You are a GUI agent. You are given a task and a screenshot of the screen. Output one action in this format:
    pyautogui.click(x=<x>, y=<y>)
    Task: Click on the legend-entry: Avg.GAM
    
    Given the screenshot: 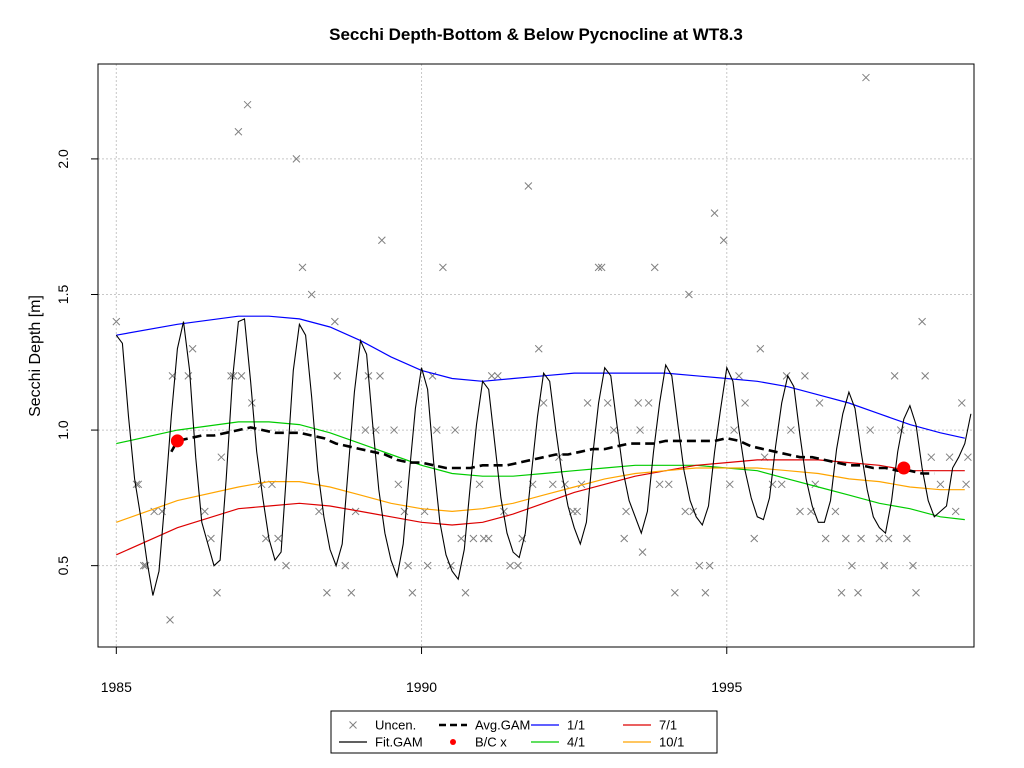 What is the action you would take?
    pyautogui.click(x=484, y=725)
    